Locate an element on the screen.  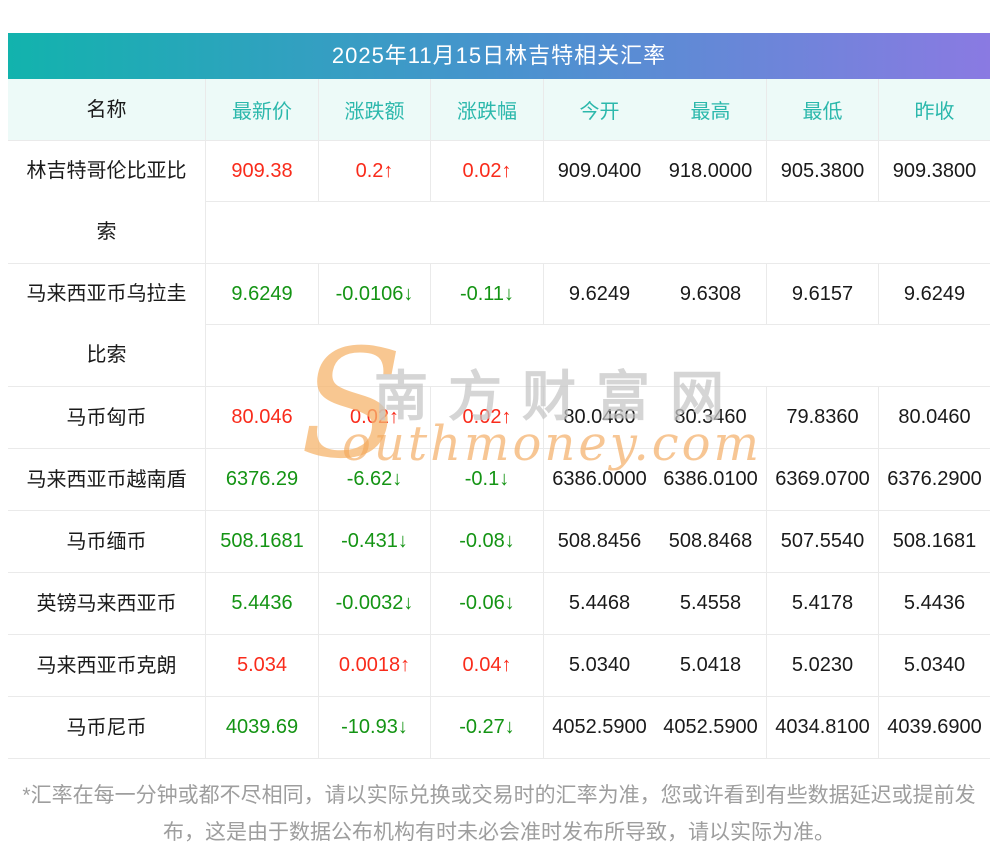
cell-high: 508.8468 is located at coordinates (710, 541).